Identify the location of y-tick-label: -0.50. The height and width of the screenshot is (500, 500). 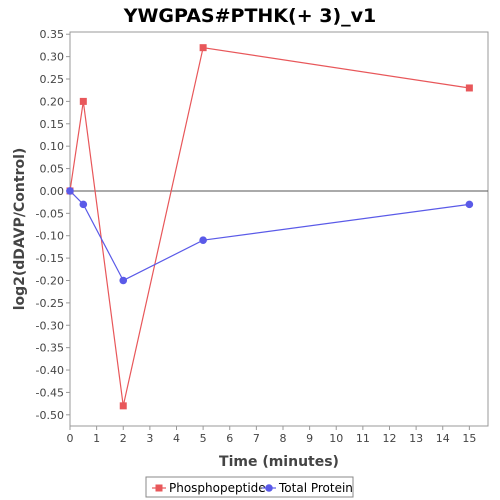
(50, 415).